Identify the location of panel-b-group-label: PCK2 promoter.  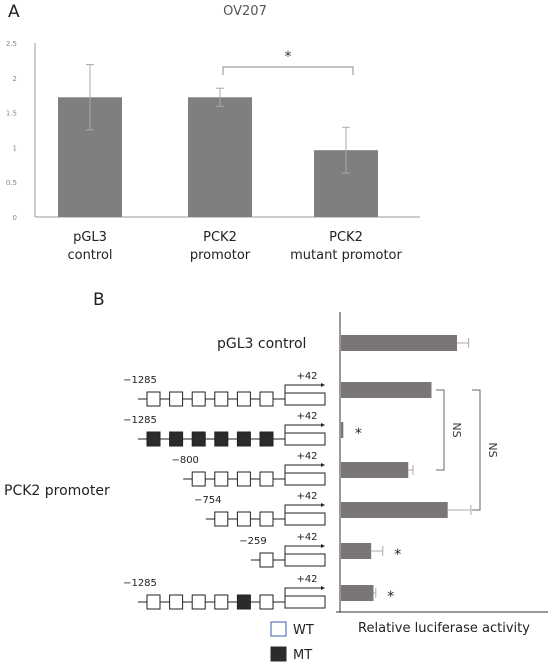
(57, 491).